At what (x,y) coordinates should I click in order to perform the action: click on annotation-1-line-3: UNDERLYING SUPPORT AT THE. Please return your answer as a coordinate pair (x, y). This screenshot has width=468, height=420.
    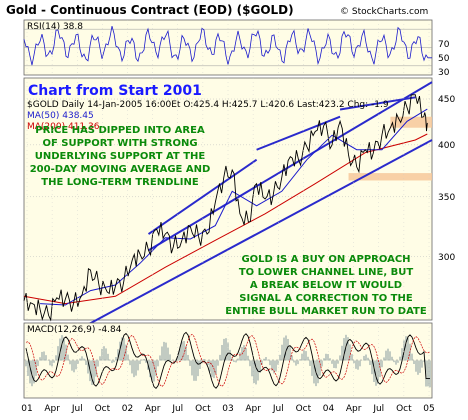
    Looking at the image, I should click on (120, 156).